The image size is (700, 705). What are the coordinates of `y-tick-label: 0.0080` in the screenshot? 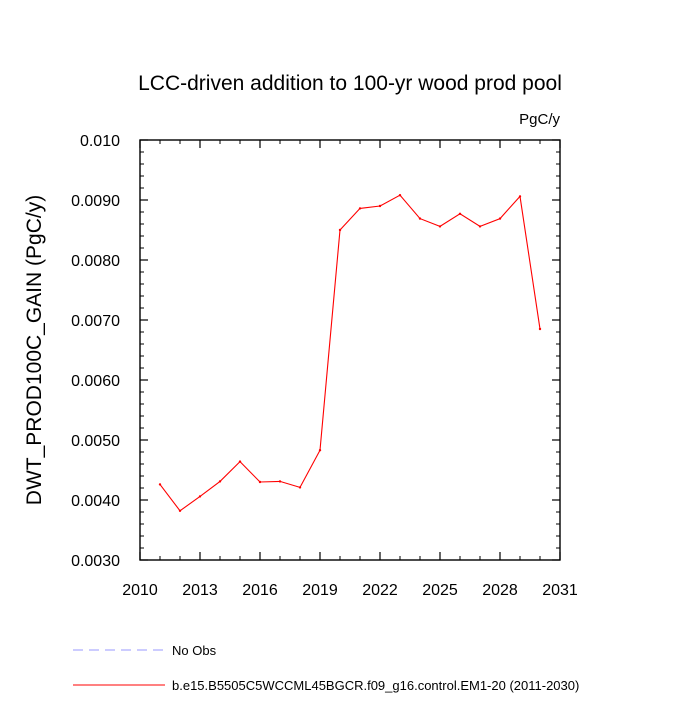 It's located at (95, 261).